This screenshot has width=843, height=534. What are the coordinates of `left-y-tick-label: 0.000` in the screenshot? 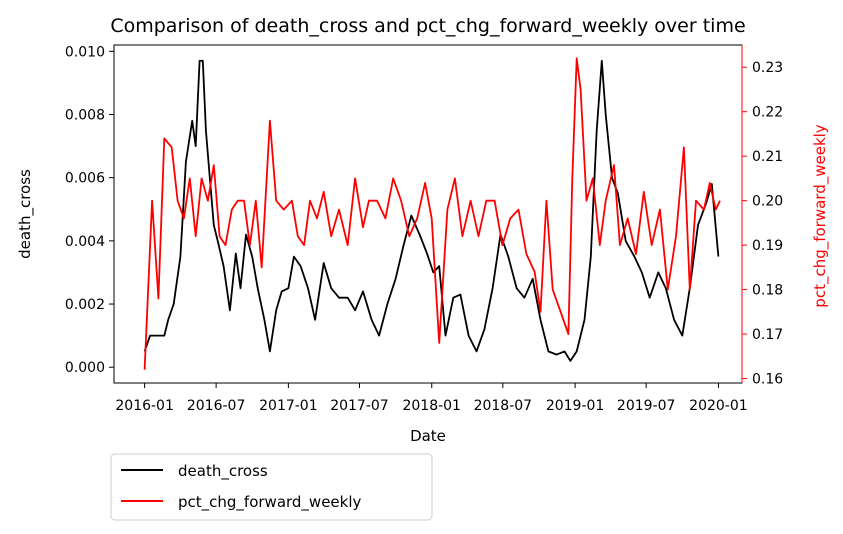 It's located at (85, 368).